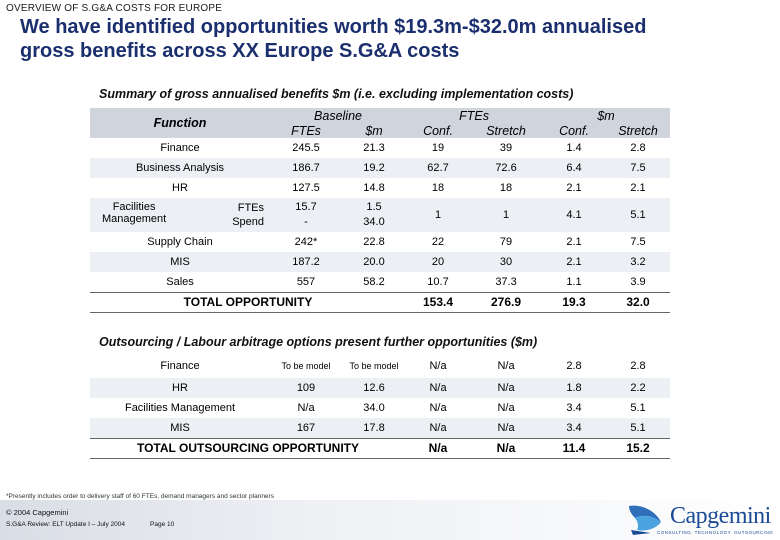  I want to click on facilities-label-line2: Management, so click(134, 219).